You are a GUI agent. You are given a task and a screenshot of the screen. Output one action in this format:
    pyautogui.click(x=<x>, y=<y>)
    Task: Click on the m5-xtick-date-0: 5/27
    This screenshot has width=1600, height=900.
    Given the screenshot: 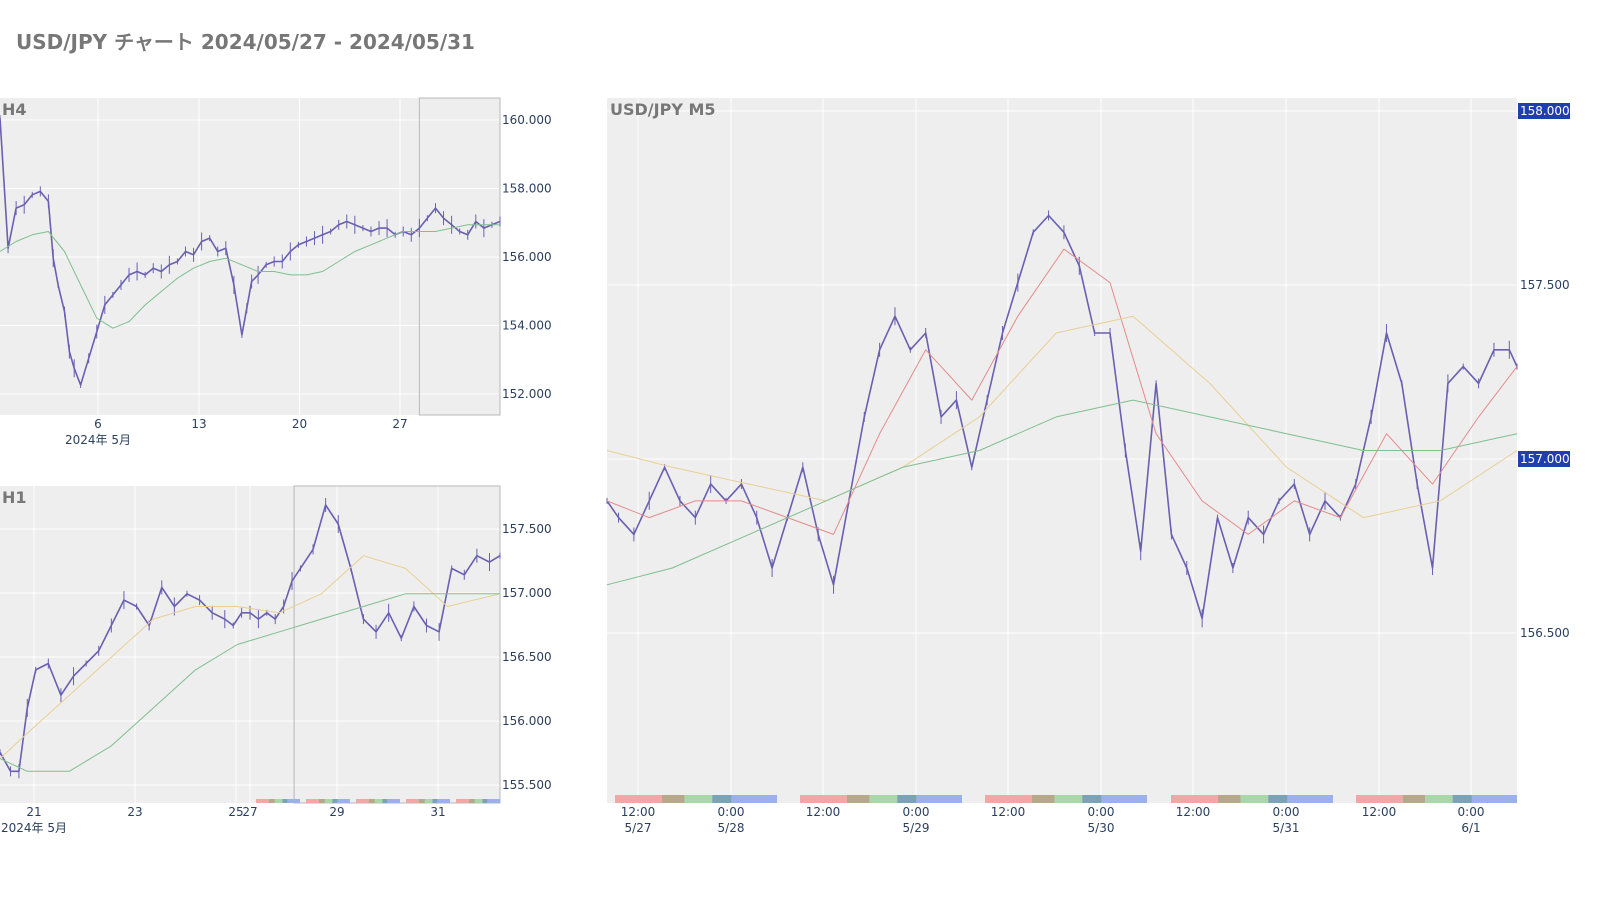 What is the action you would take?
    pyautogui.click(x=638, y=828)
    